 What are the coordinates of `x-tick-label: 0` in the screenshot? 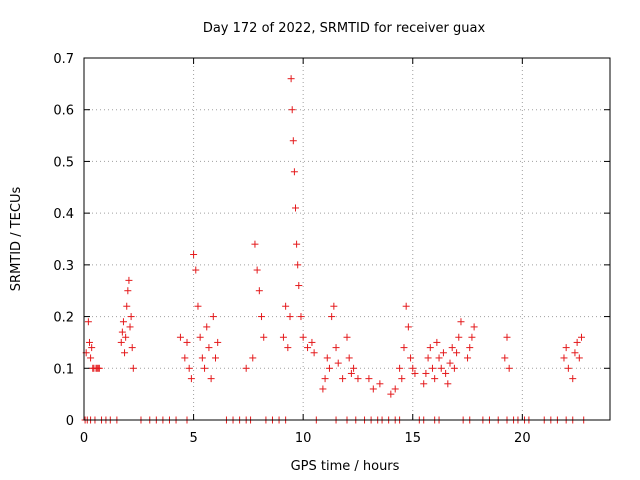 It's located at (84, 438).